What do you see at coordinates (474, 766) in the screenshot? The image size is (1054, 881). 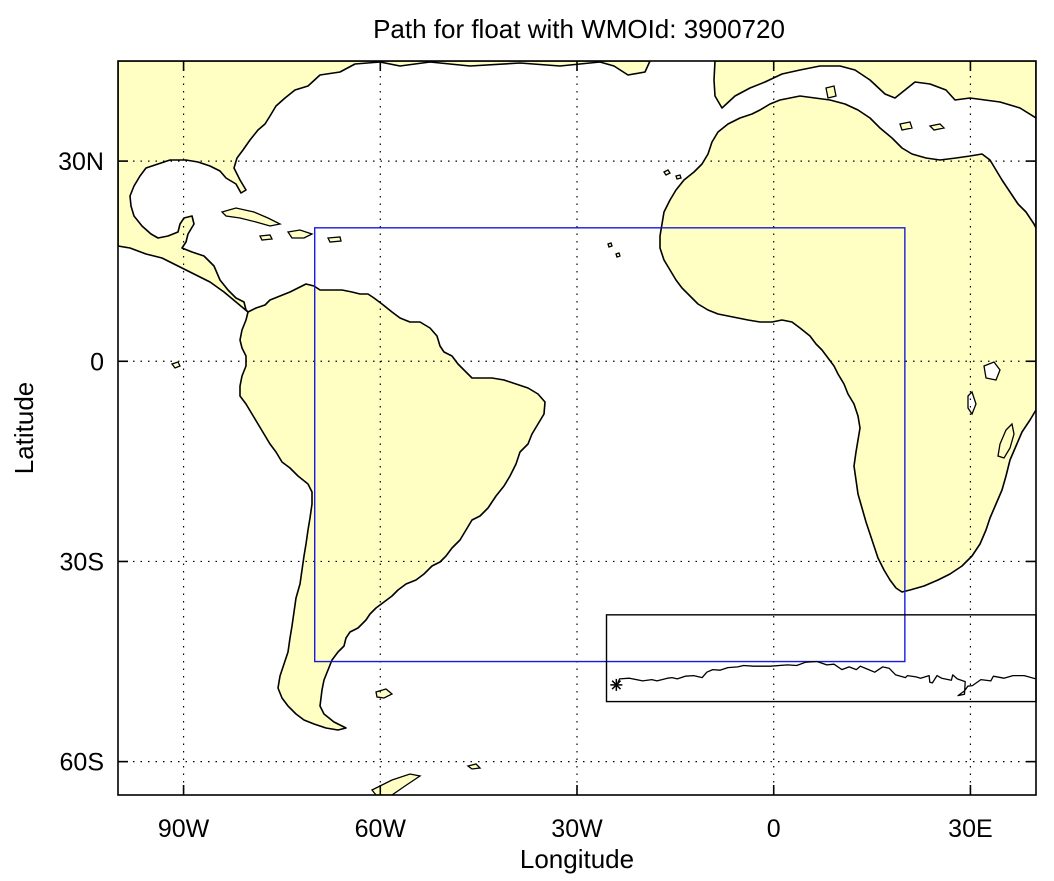 I see `south-georgia-island` at bounding box center [474, 766].